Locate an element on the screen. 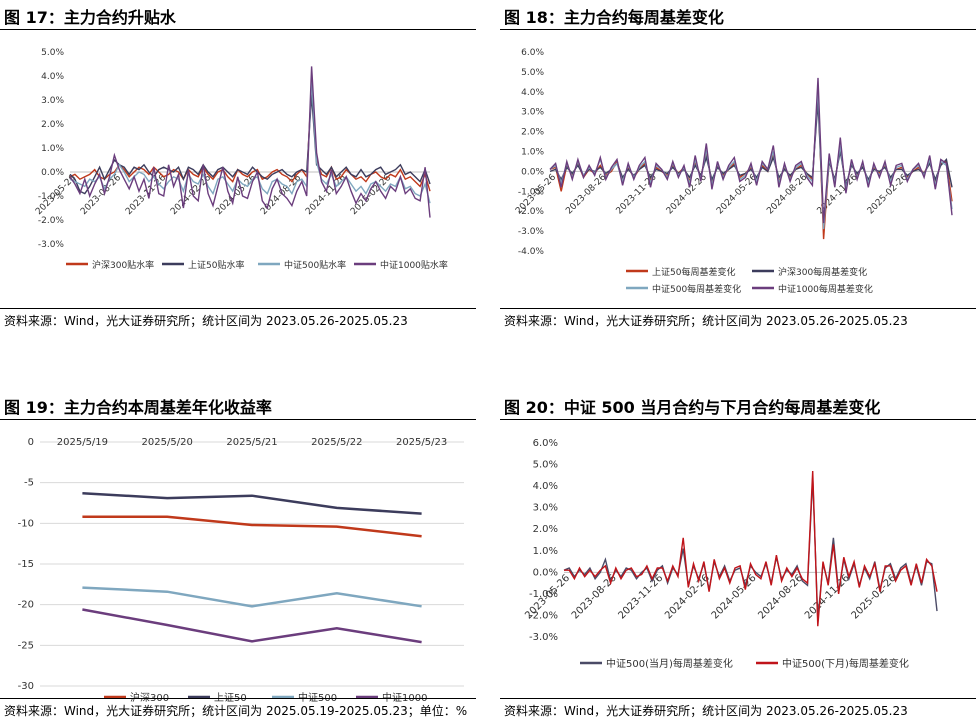 The image size is (978, 719). y-tick-label: -25 is located at coordinates (26, 645).